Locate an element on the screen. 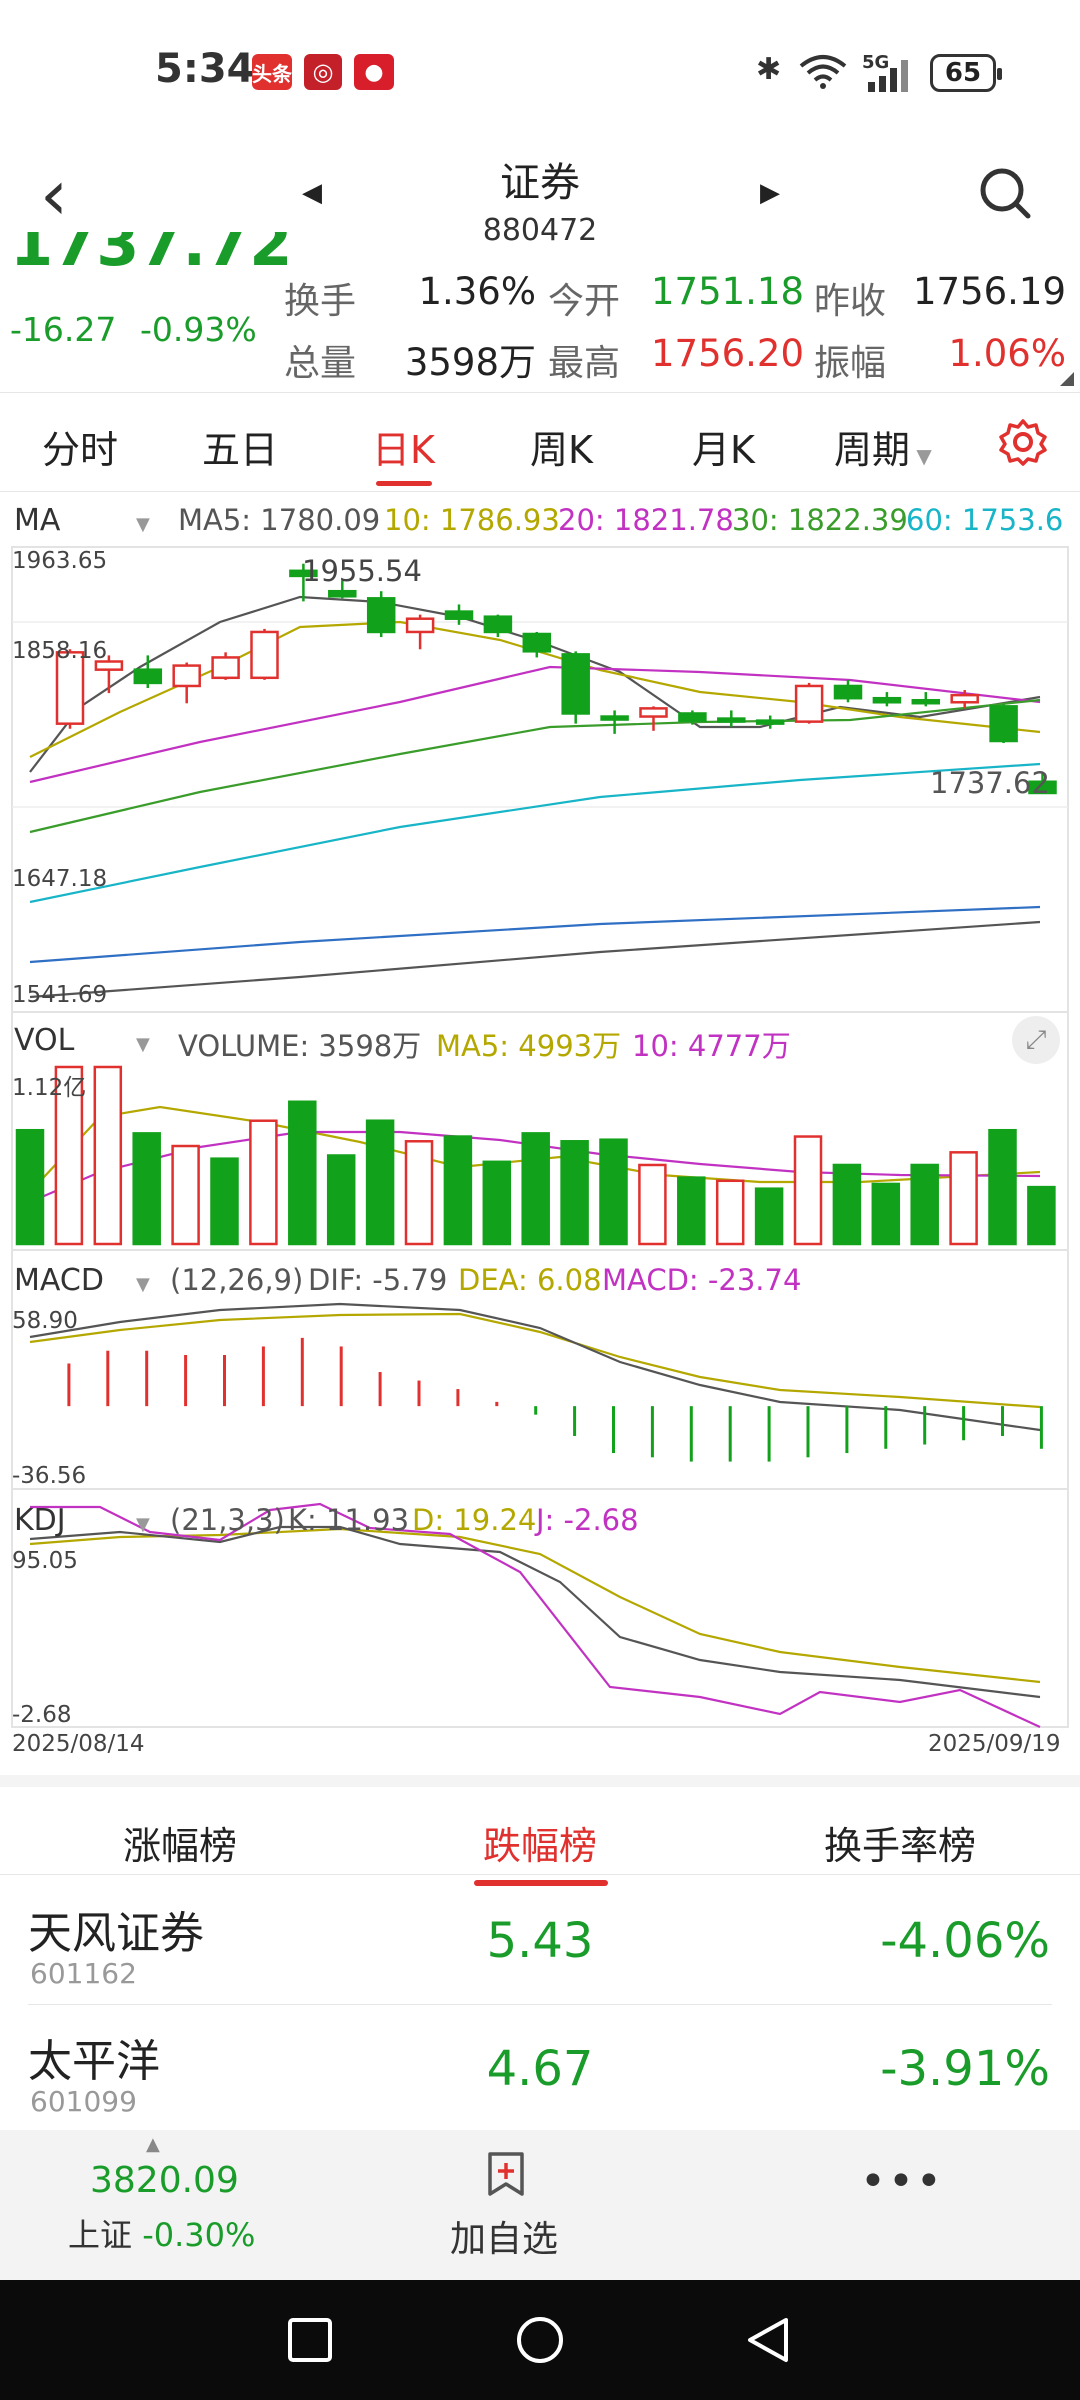 Image resolution: width=1080 pixels, height=2400 pixels. chevron-up-icon: ▲ is located at coordinates (153, 2144).